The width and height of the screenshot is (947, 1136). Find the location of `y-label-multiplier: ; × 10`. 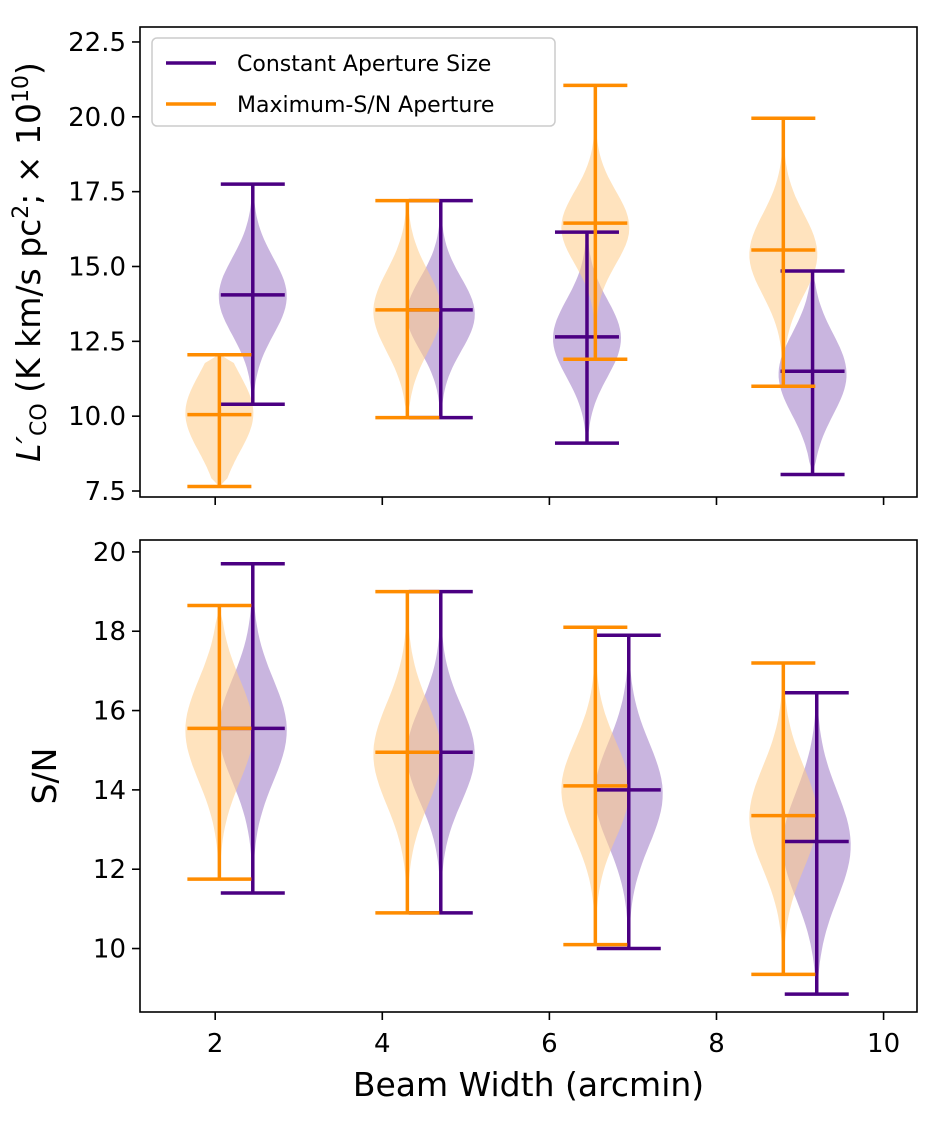

y-label-multiplier: ; × 10 is located at coordinates (28, 154).